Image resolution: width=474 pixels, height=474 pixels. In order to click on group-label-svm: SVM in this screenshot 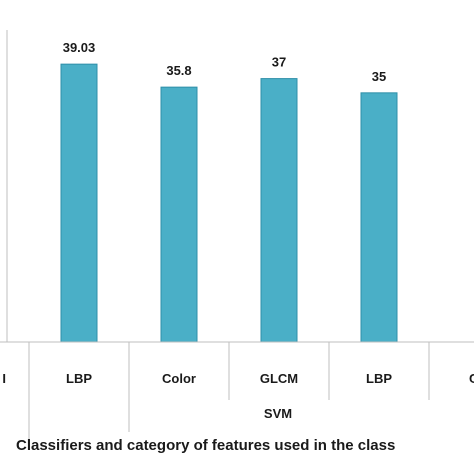, I will do `click(278, 413)`.